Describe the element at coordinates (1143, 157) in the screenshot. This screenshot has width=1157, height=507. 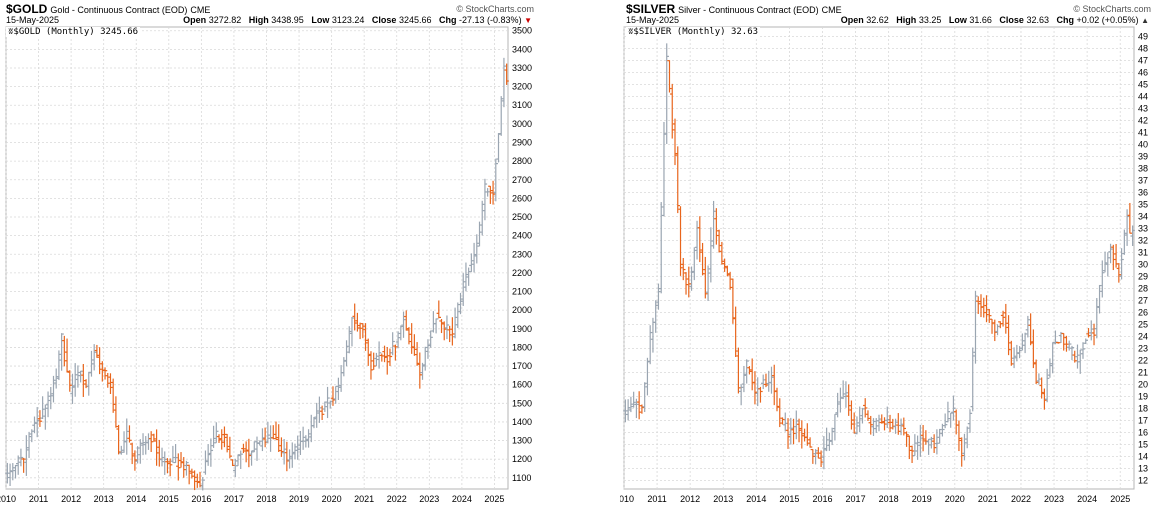
I see `y-tick-label: 39` at that location.